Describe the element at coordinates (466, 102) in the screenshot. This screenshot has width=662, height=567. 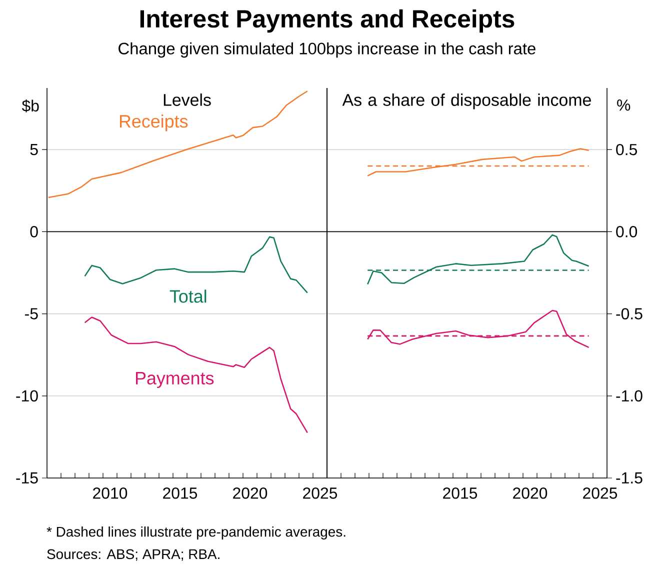
I see `annotation: As a share of disposable income` at that location.